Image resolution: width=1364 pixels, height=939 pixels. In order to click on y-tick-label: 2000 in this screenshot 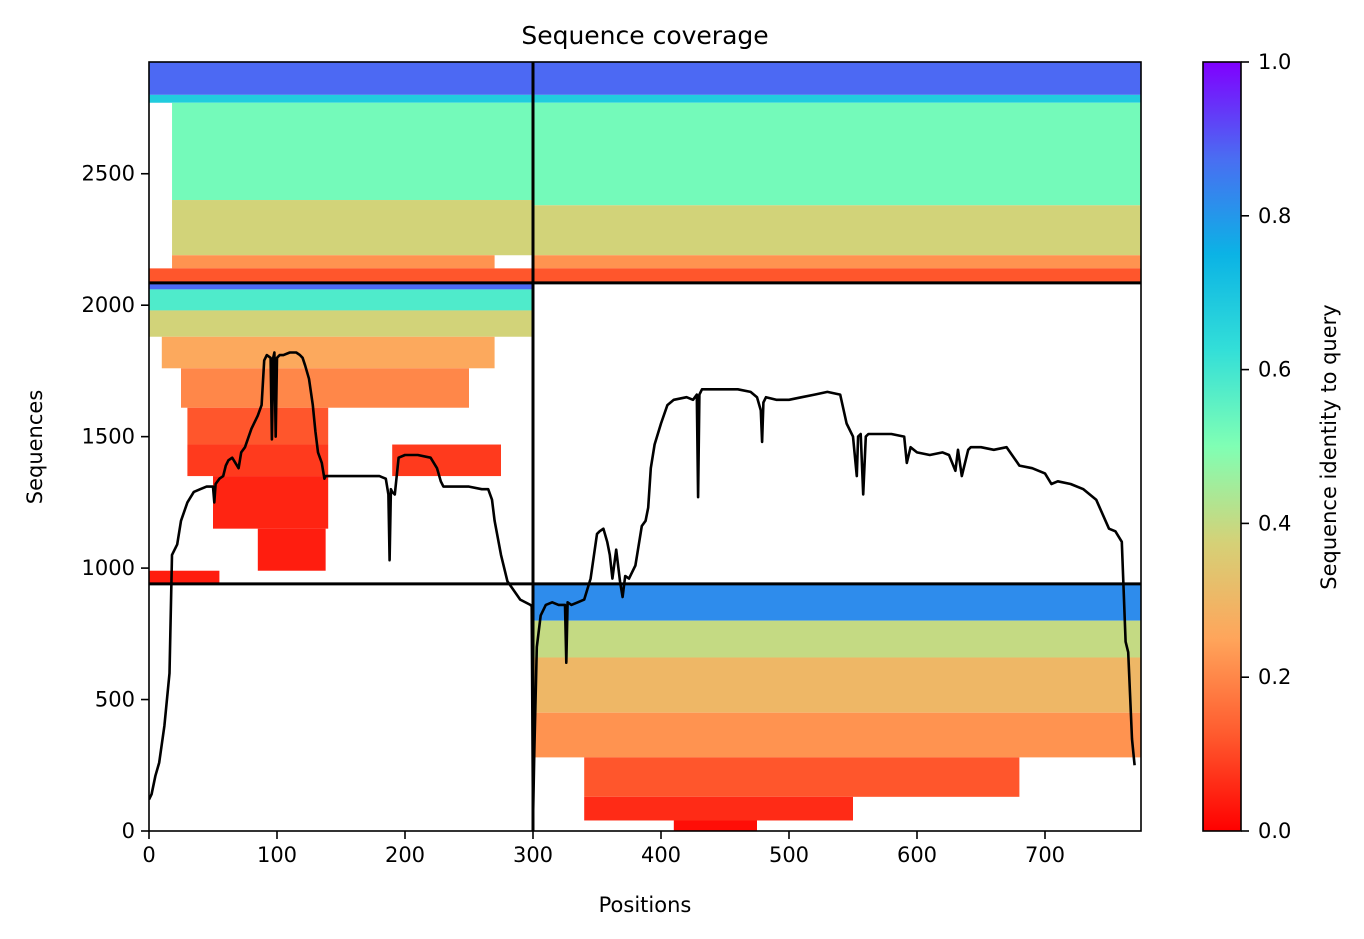, I will do `click(108, 305)`.